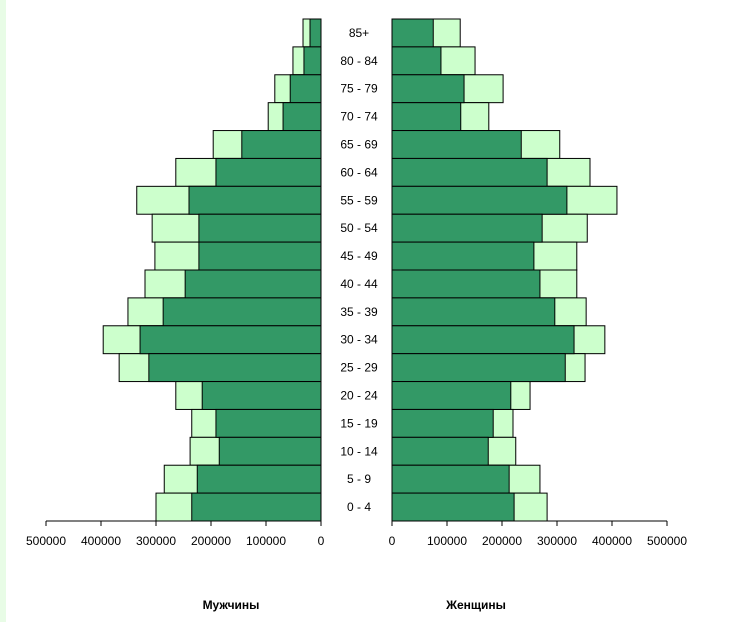  Describe the element at coordinates (359, 479) in the screenshot. I see `age-group-label: 5 - 9` at that location.